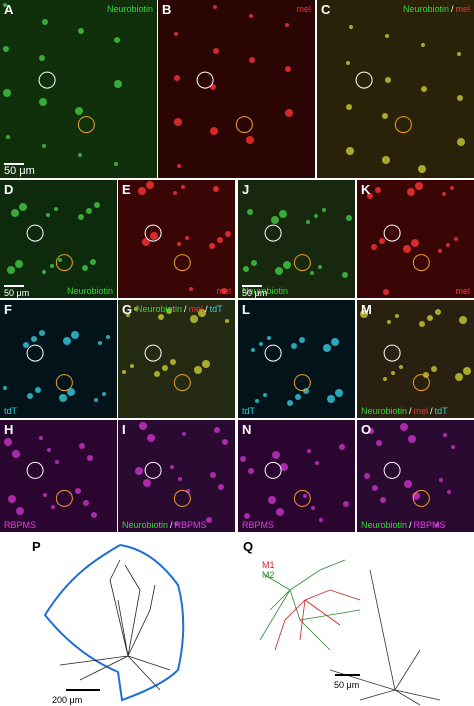 The image size is (474, 706). I want to click on label-part: RBPMS, so click(258, 525).